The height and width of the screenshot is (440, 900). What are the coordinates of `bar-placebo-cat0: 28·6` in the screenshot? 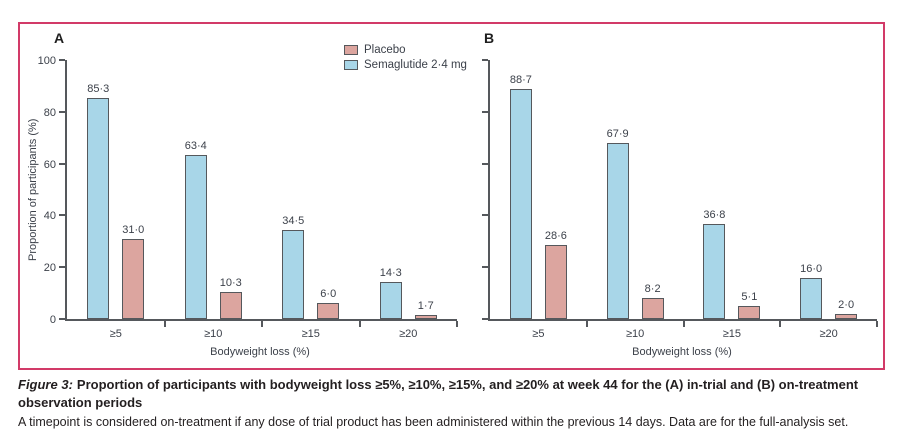 It's located at (556, 274).